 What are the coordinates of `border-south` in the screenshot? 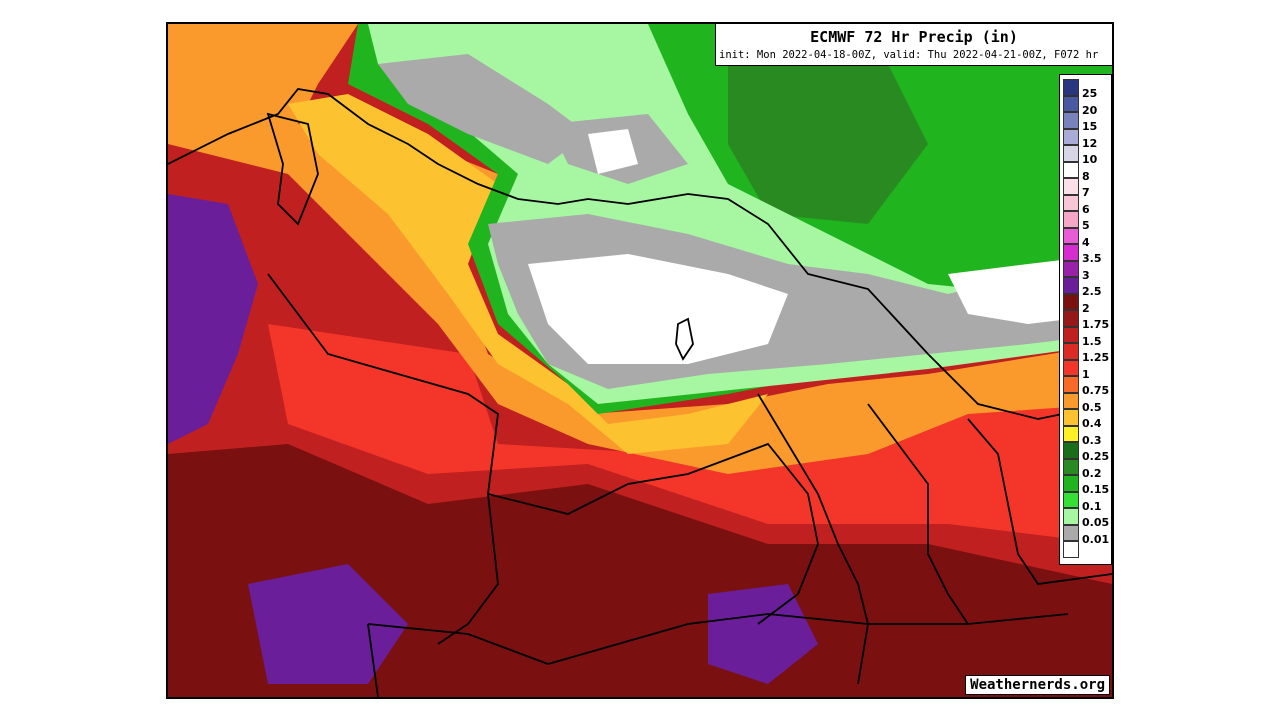 It's located at (718, 639).